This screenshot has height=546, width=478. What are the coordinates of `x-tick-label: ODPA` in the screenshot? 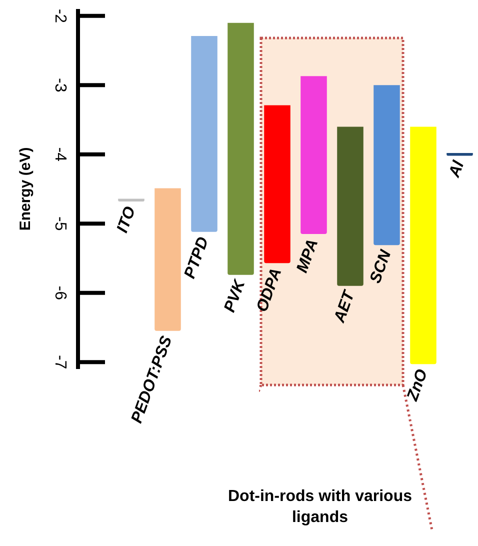 It's located at (270, 290).